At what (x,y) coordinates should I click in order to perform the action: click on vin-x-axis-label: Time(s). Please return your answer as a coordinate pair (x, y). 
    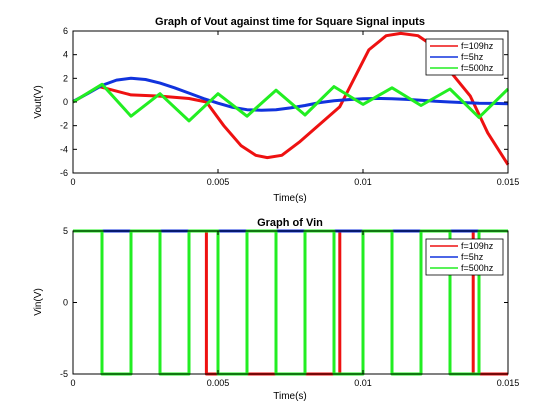
    Looking at the image, I should click on (290, 396).